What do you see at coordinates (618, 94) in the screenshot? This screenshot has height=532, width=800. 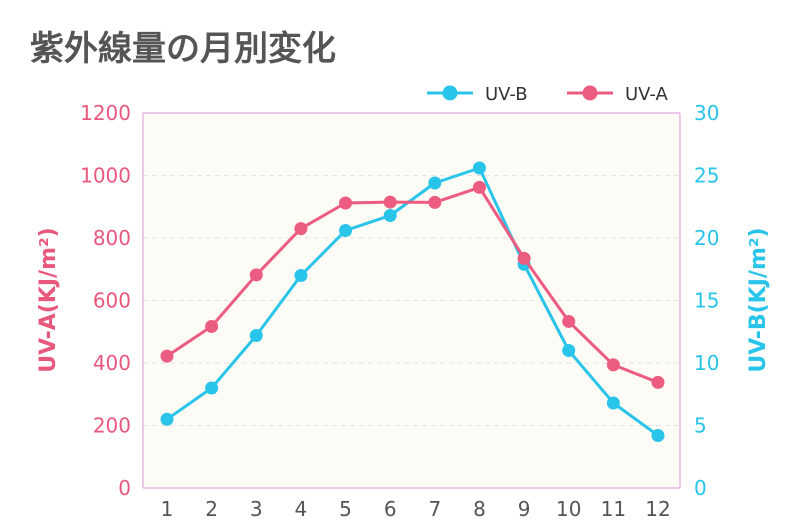 I see `legend-item-uva: UV-A` at bounding box center [618, 94].